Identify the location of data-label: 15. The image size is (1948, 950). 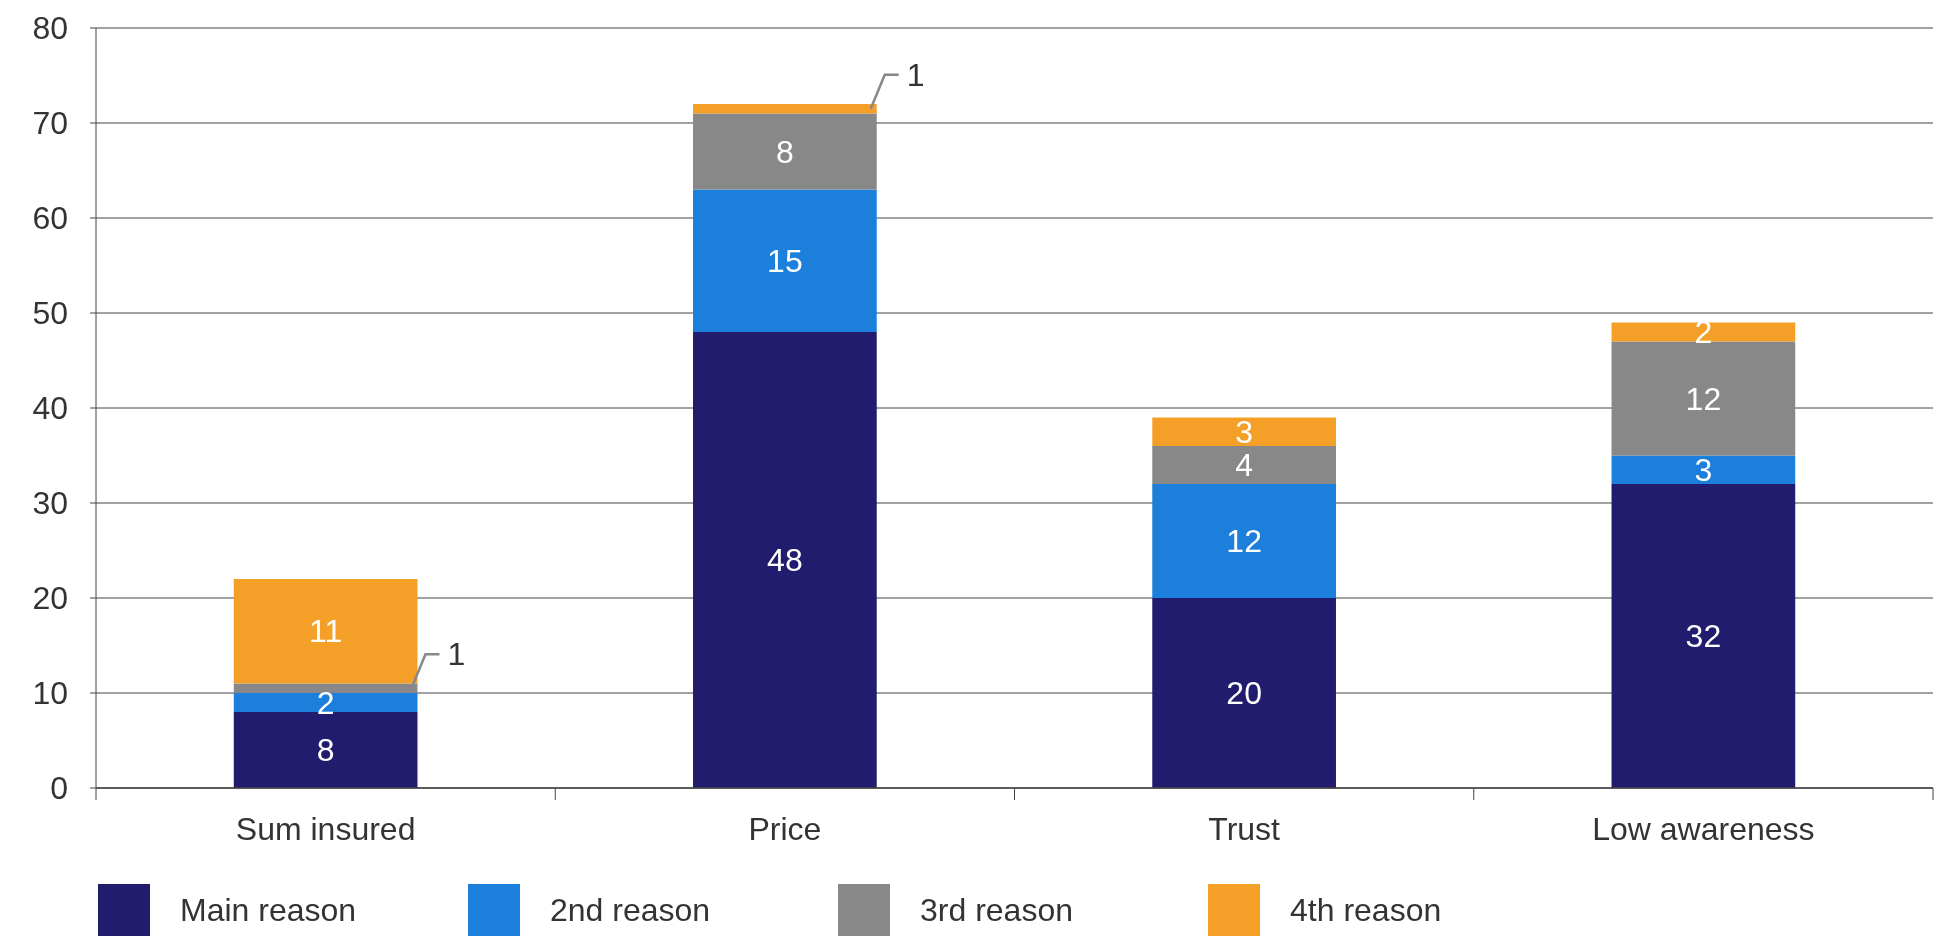
(785, 260).